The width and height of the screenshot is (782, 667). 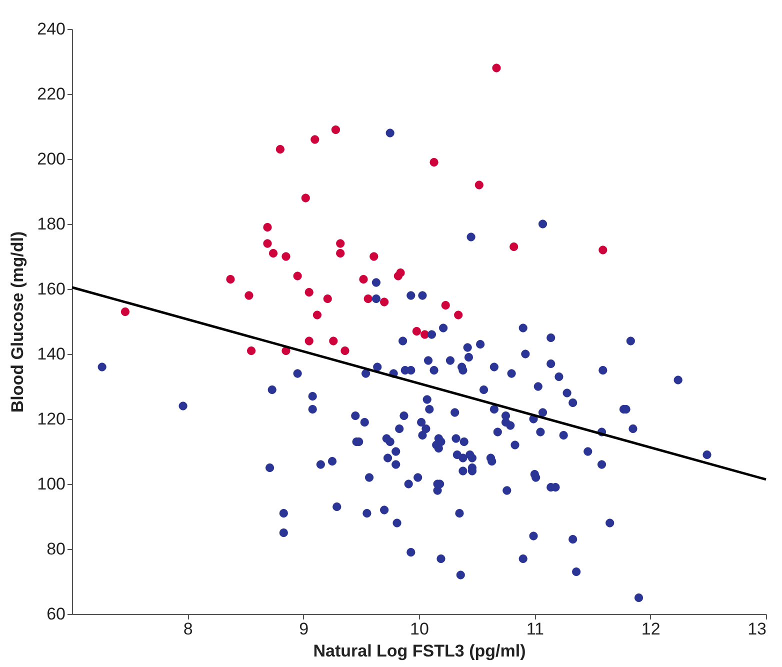 I want to click on y-axis-title: Blood Glucose (mg/dl), so click(x=18, y=322).